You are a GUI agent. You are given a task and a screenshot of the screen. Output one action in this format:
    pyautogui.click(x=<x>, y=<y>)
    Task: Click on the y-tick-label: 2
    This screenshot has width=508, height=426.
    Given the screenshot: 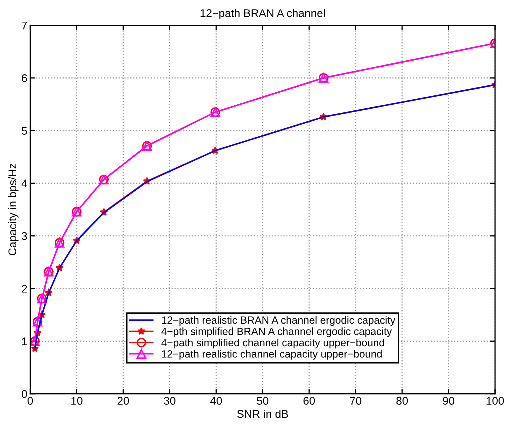 What is the action you would take?
    pyautogui.click(x=25, y=289)
    